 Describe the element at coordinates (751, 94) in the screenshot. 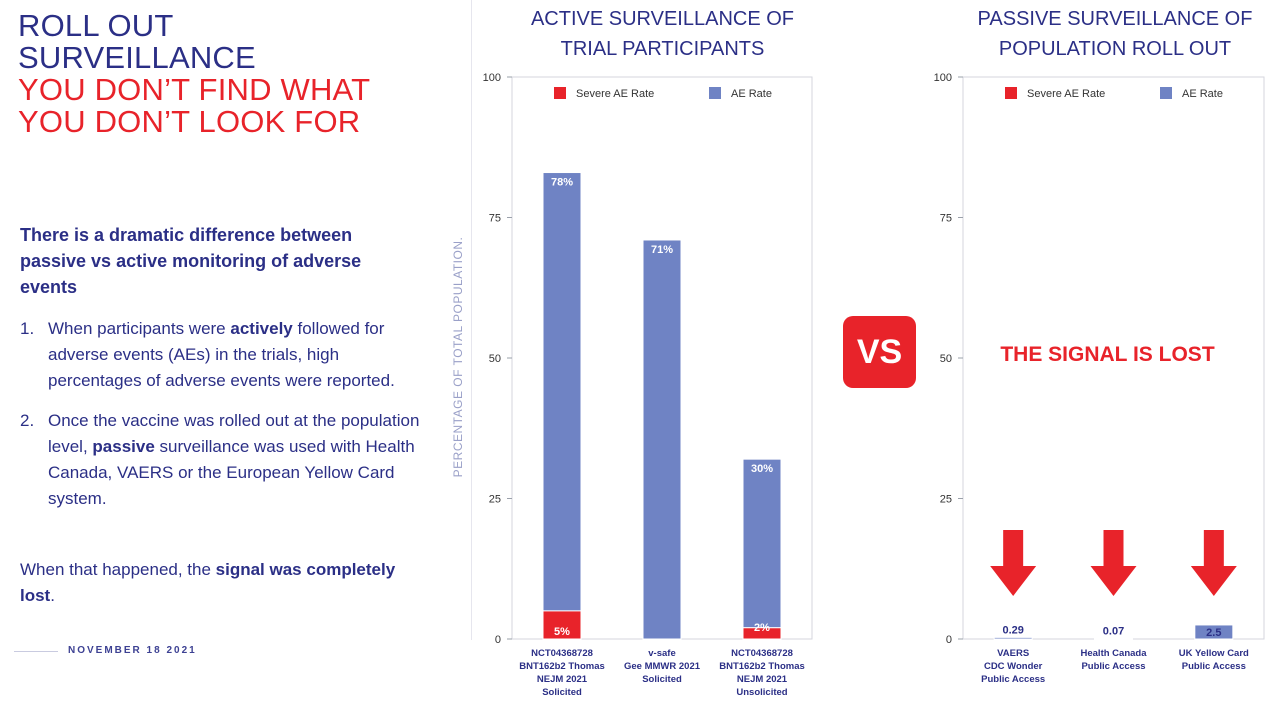

I see `active-legend-label: AE Rate` at that location.